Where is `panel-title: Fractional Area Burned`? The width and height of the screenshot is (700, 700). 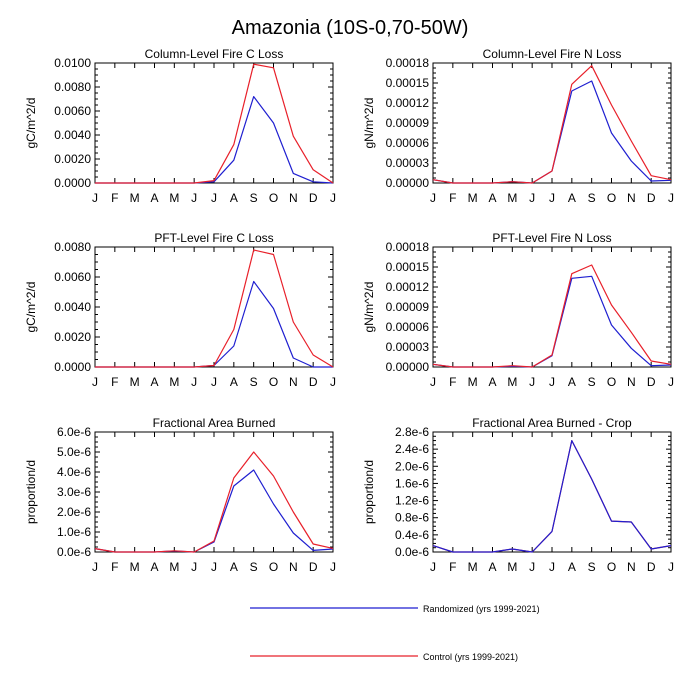 panel-title: Fractional Area Burned is located at coordinates (214, 423).